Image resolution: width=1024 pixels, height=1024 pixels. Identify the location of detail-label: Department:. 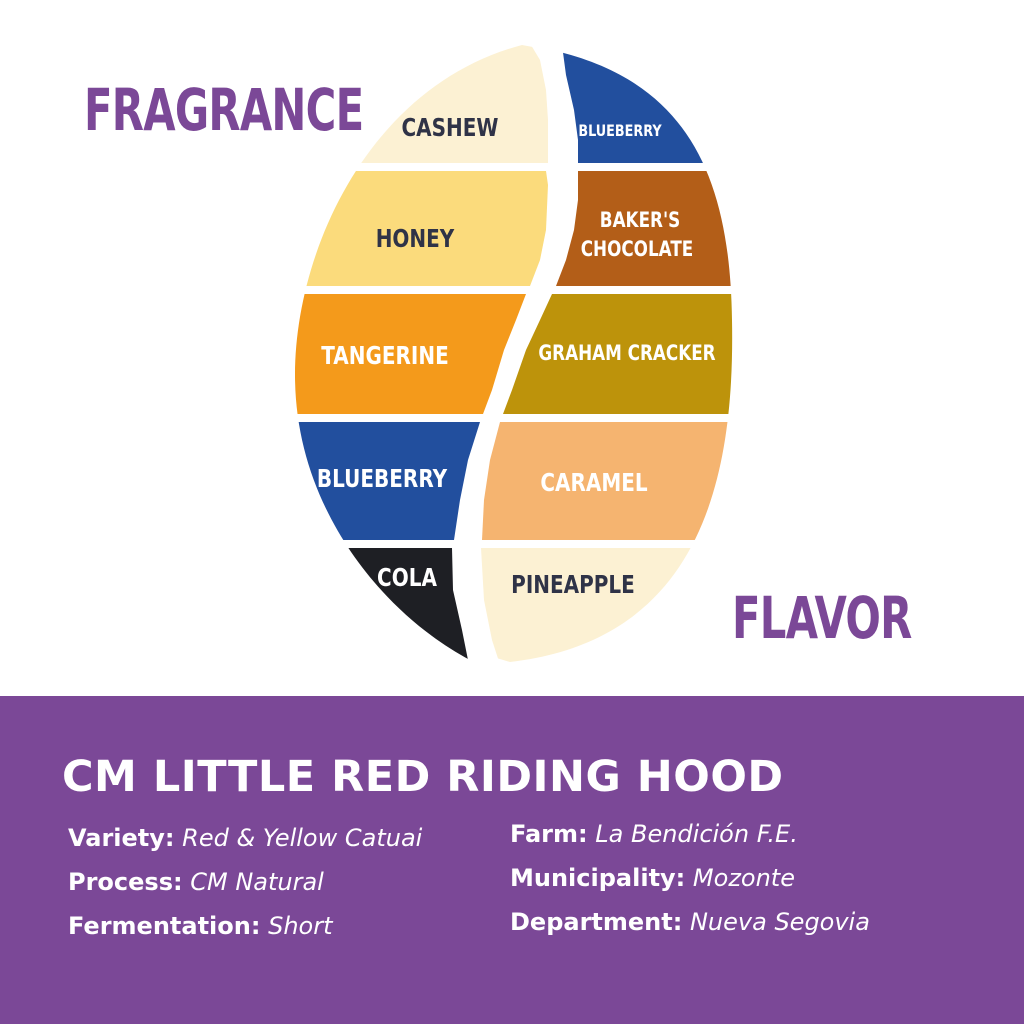
(596, 922).